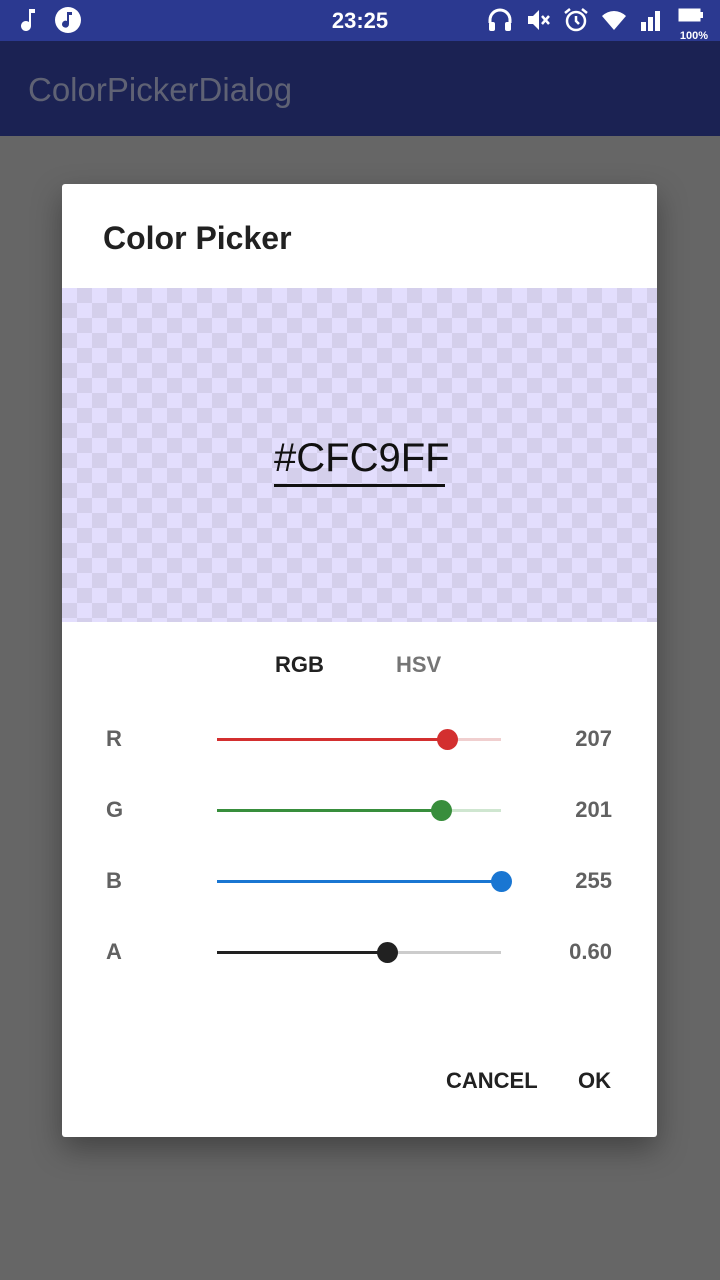 This screenshot has width=720, height=1280. What do you see at coordinates (593, 738) in the screenshot?
I see `slider-value: 207` at bounding box center [593, 738].